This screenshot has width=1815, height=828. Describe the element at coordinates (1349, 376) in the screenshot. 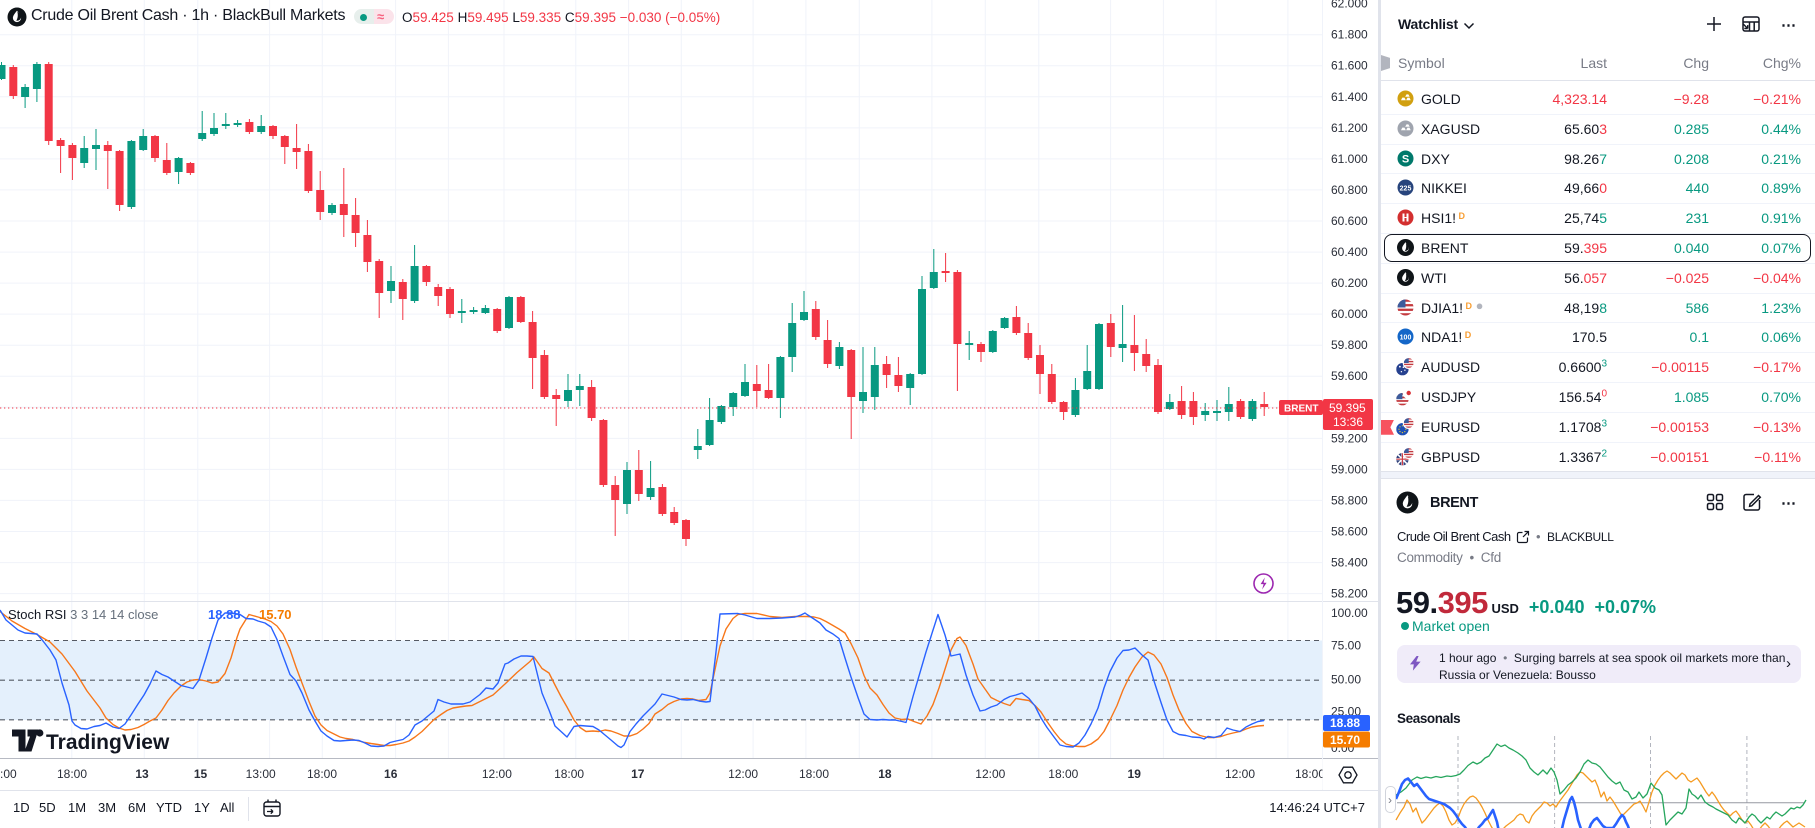

I see `svg-text: 59.600` at that location.